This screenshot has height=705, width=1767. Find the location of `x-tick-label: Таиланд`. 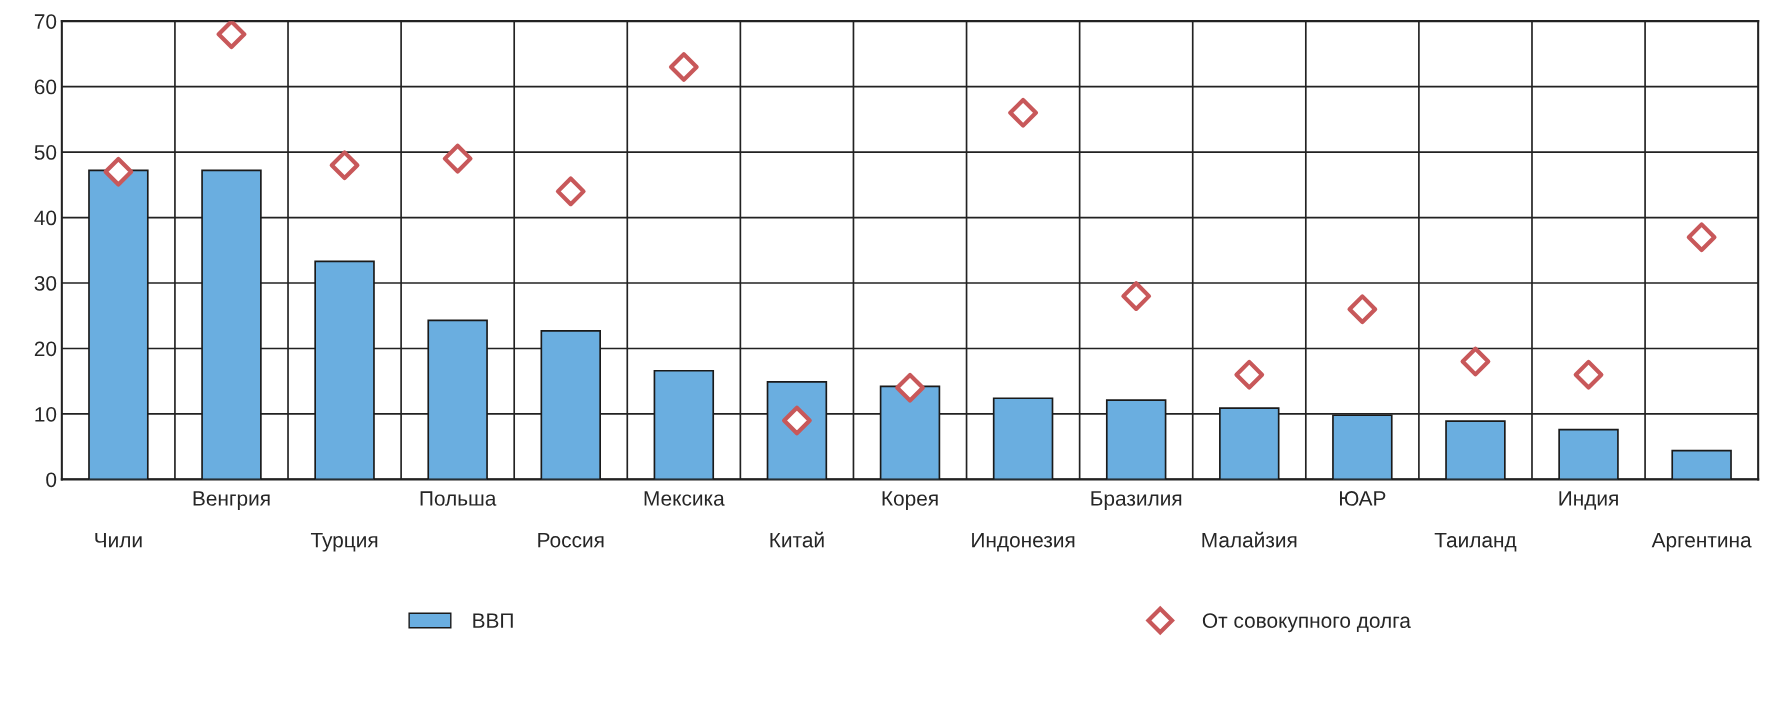

x-tick-label: Таиланд is located at coordinates (1475, 542).